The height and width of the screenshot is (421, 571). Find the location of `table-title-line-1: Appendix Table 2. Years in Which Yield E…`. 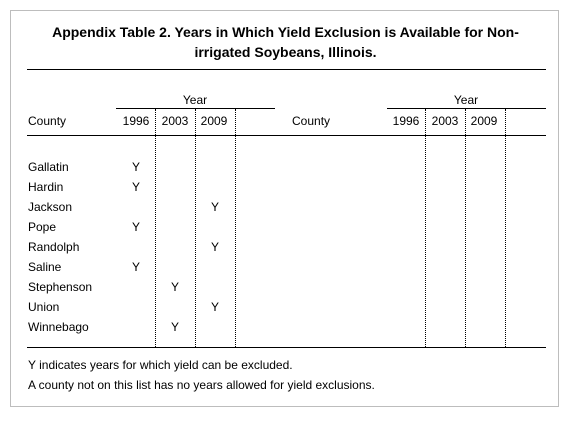

table-title-line-1: Appendix Table 2. Years in Which Yield E… is located at coordinates (285, 32).